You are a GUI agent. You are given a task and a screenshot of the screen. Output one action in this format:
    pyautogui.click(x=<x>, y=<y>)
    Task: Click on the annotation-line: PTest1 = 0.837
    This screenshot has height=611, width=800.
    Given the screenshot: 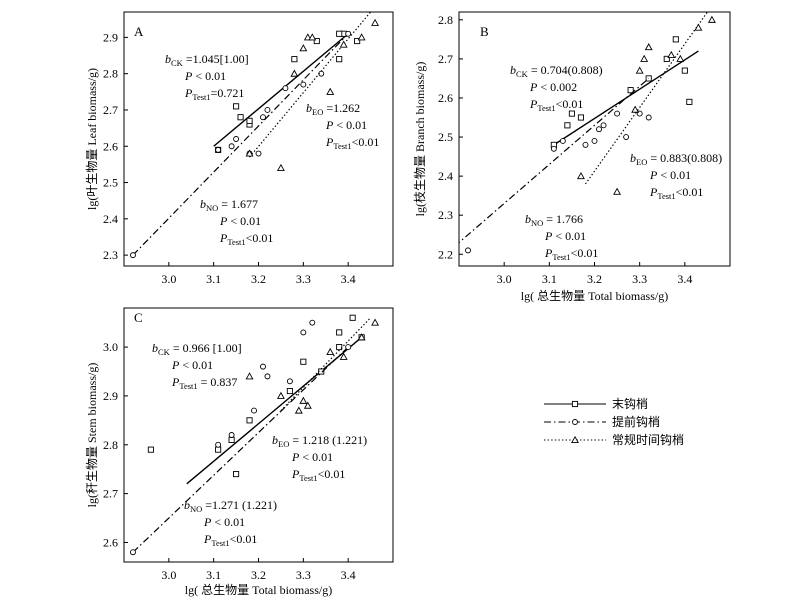 What is the action you would take?
    pyautogui.click(x=204, y=383)
    